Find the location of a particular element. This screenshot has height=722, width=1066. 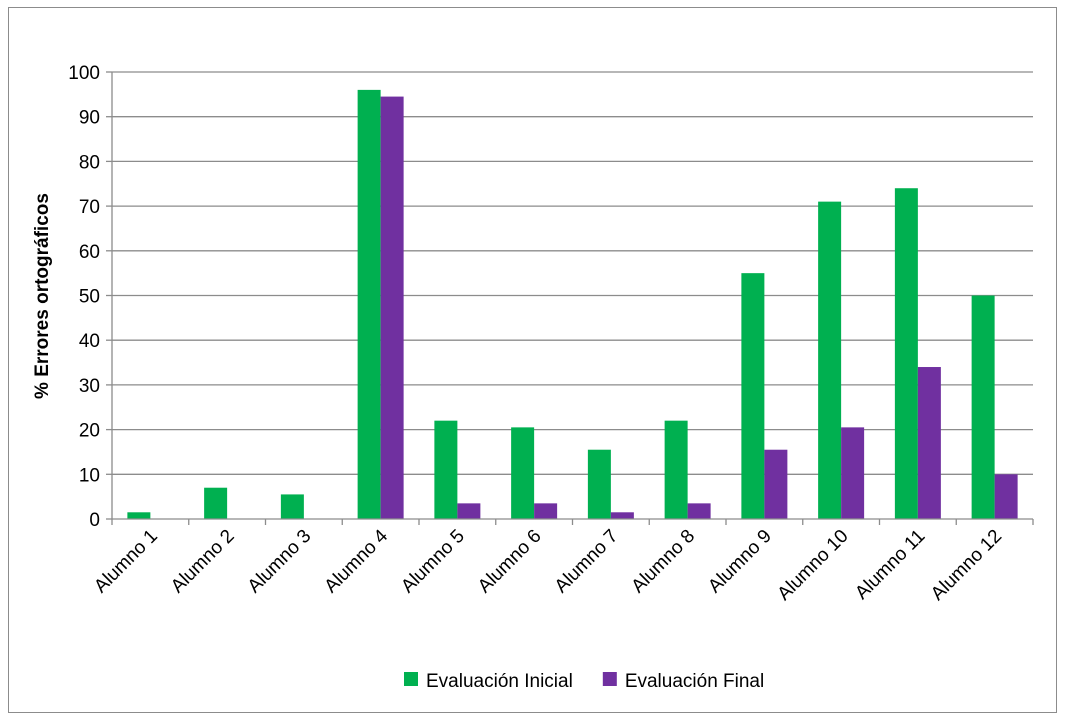

legend-label-inicial: Evaluación Inicial is located at coordinates (499, 681).